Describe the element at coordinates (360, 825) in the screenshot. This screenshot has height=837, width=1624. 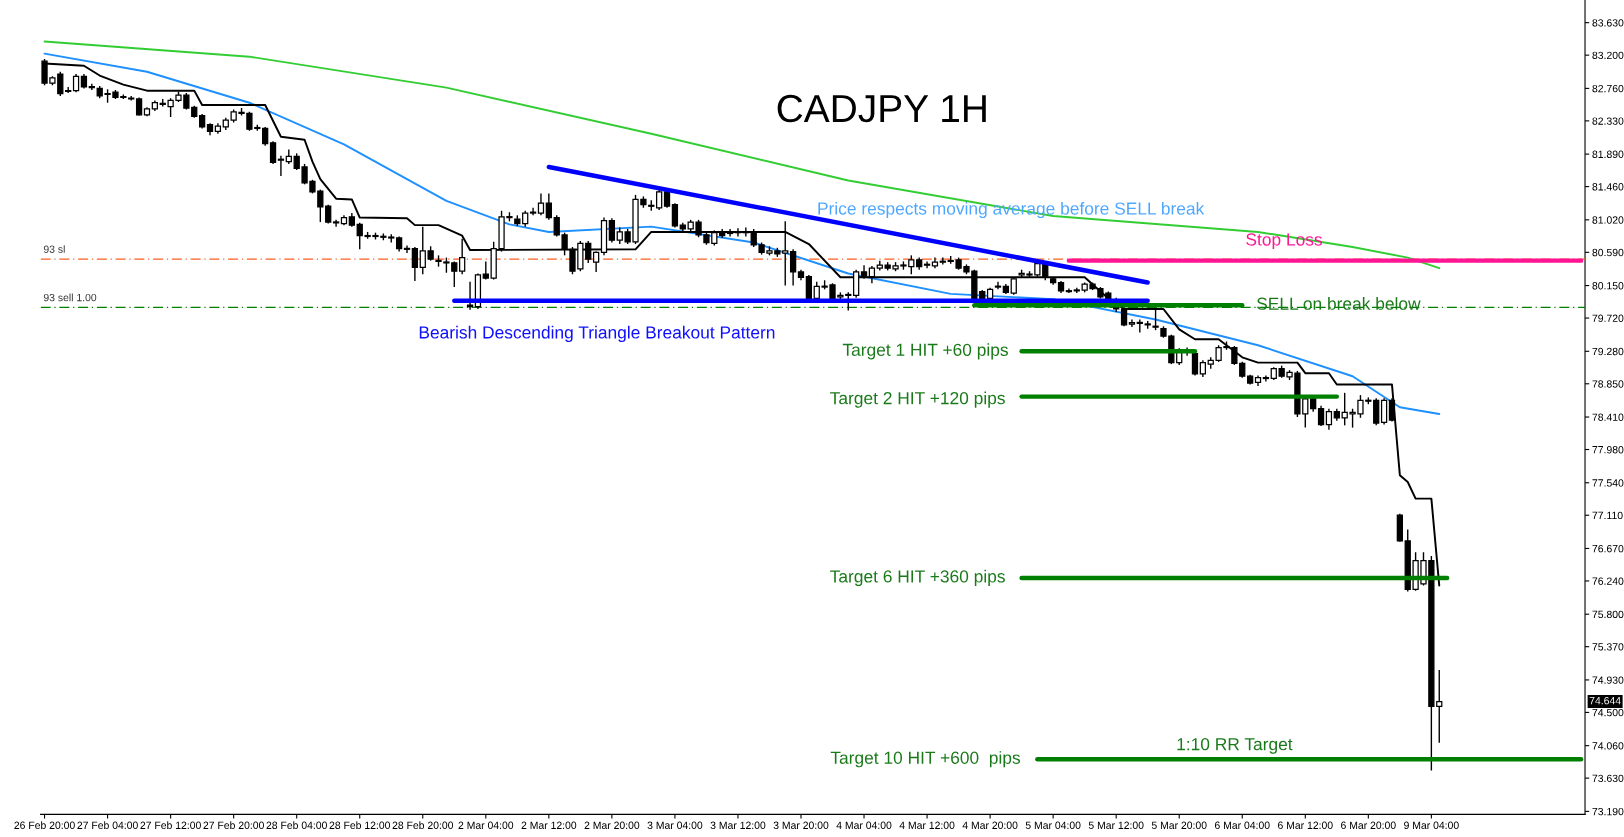
I see `x-tick-label: 28 Feb 12:00` at that location.